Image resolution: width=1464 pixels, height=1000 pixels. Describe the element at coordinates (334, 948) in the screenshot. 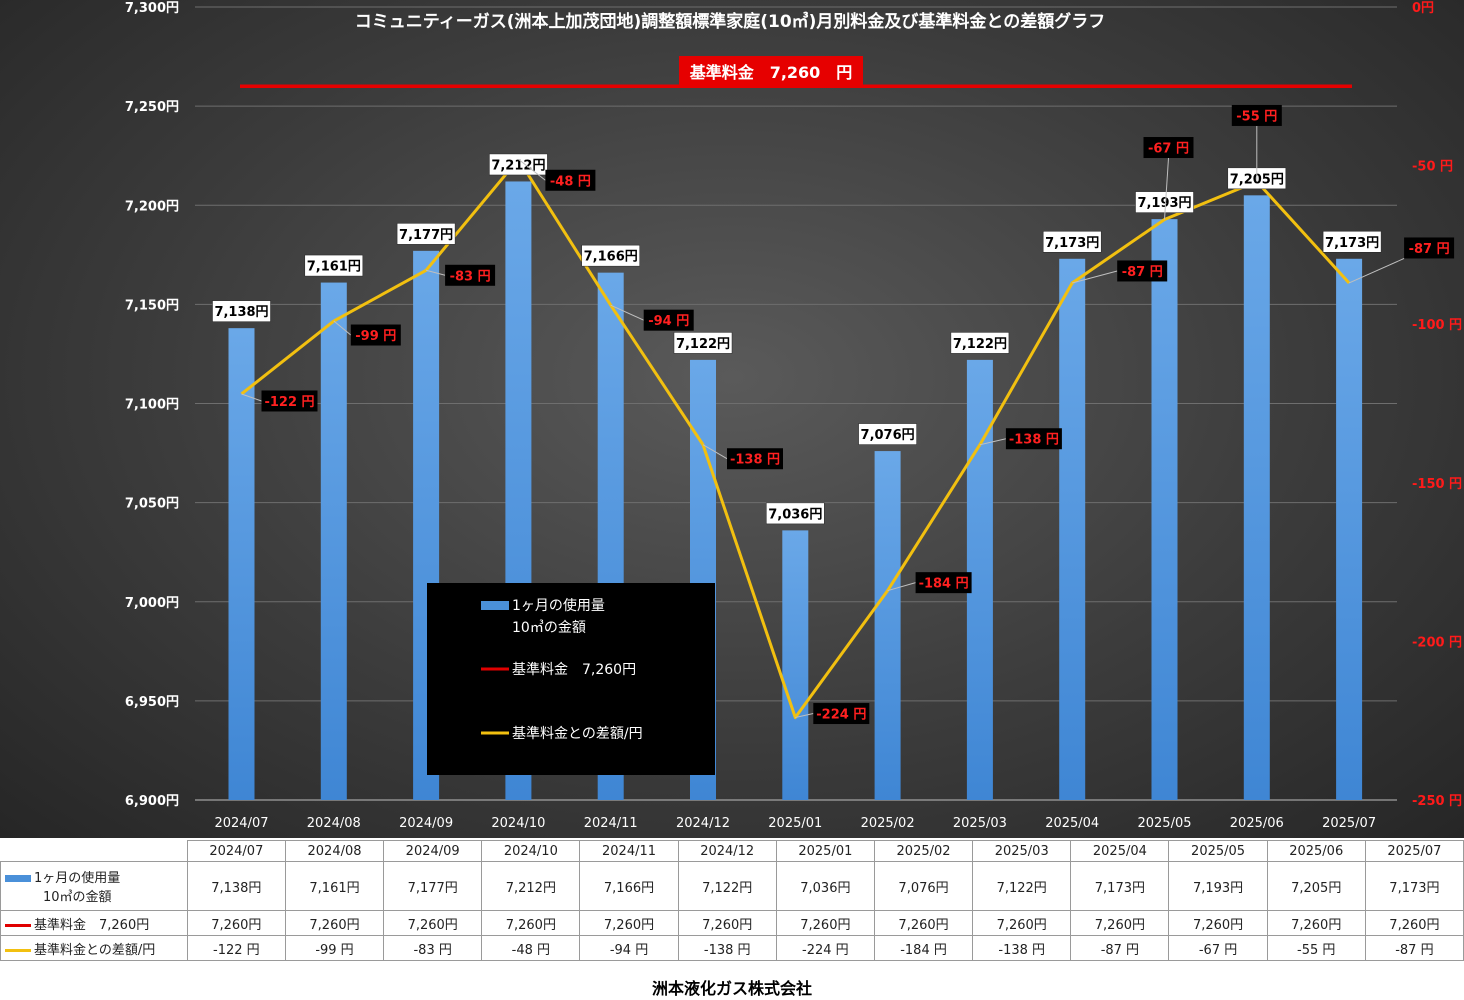

I see `table-cell: -99 円` at that location.